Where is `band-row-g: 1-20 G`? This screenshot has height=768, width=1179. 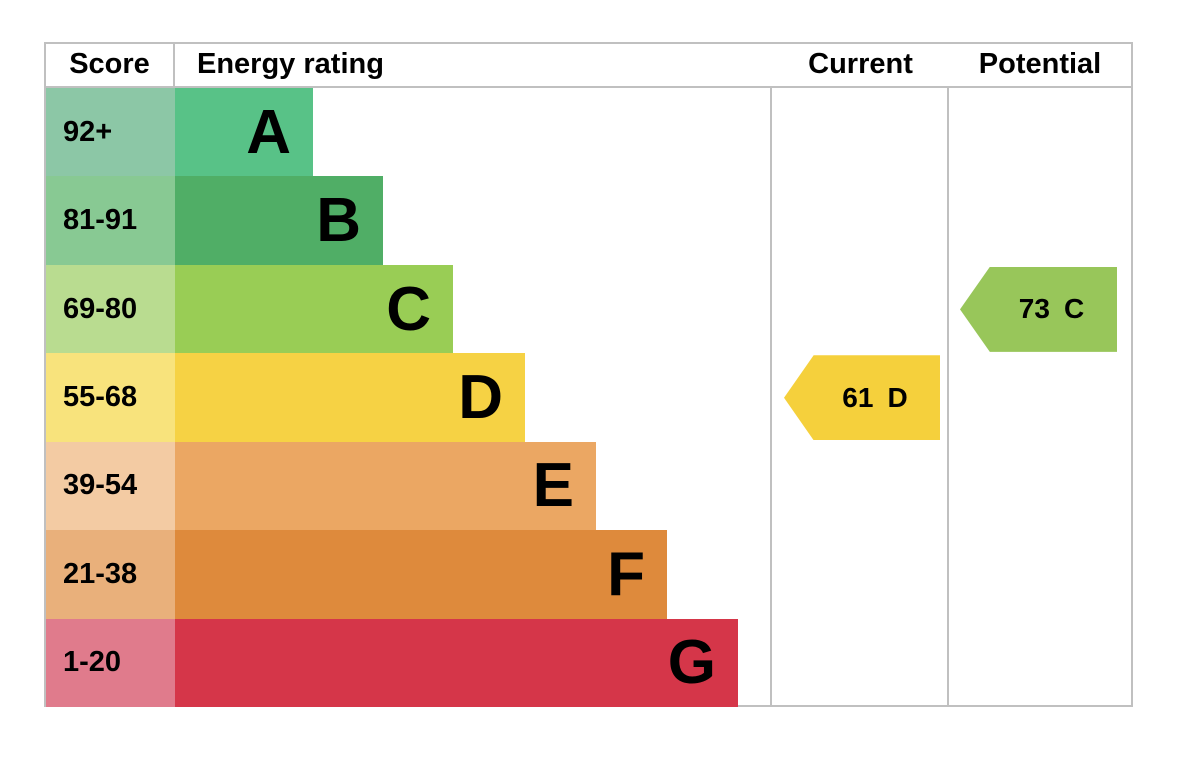 band-row-g: 1-20 G is located at coordinates (588, 662).